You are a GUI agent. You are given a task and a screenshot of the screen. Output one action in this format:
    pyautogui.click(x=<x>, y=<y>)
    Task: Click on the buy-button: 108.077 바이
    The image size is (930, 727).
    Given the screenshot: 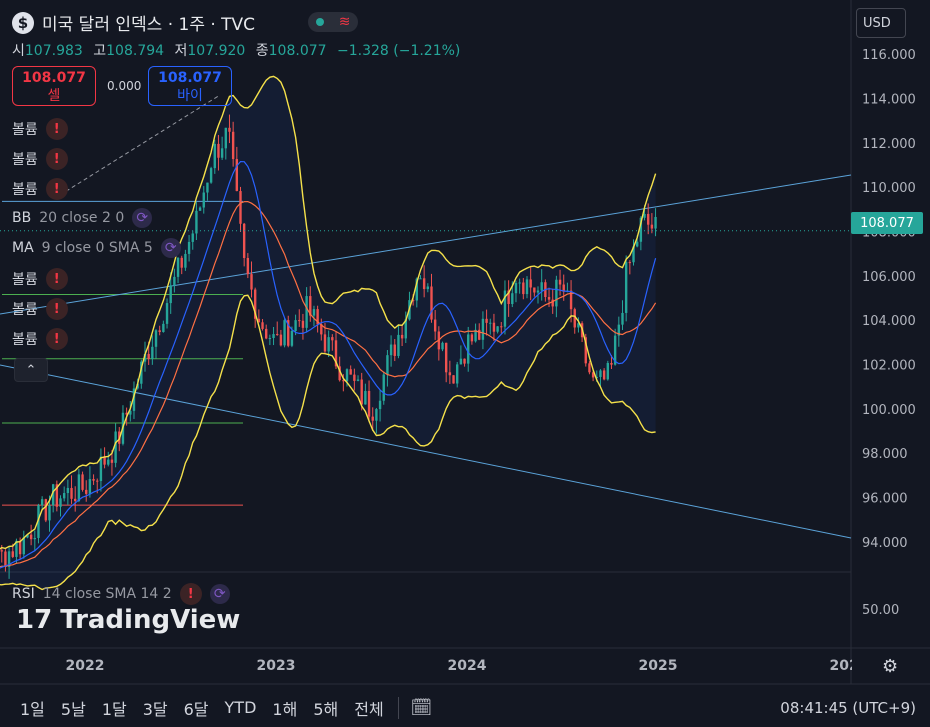 What is the action you would take?
    pyautogui.click(x=190, y=86)
    